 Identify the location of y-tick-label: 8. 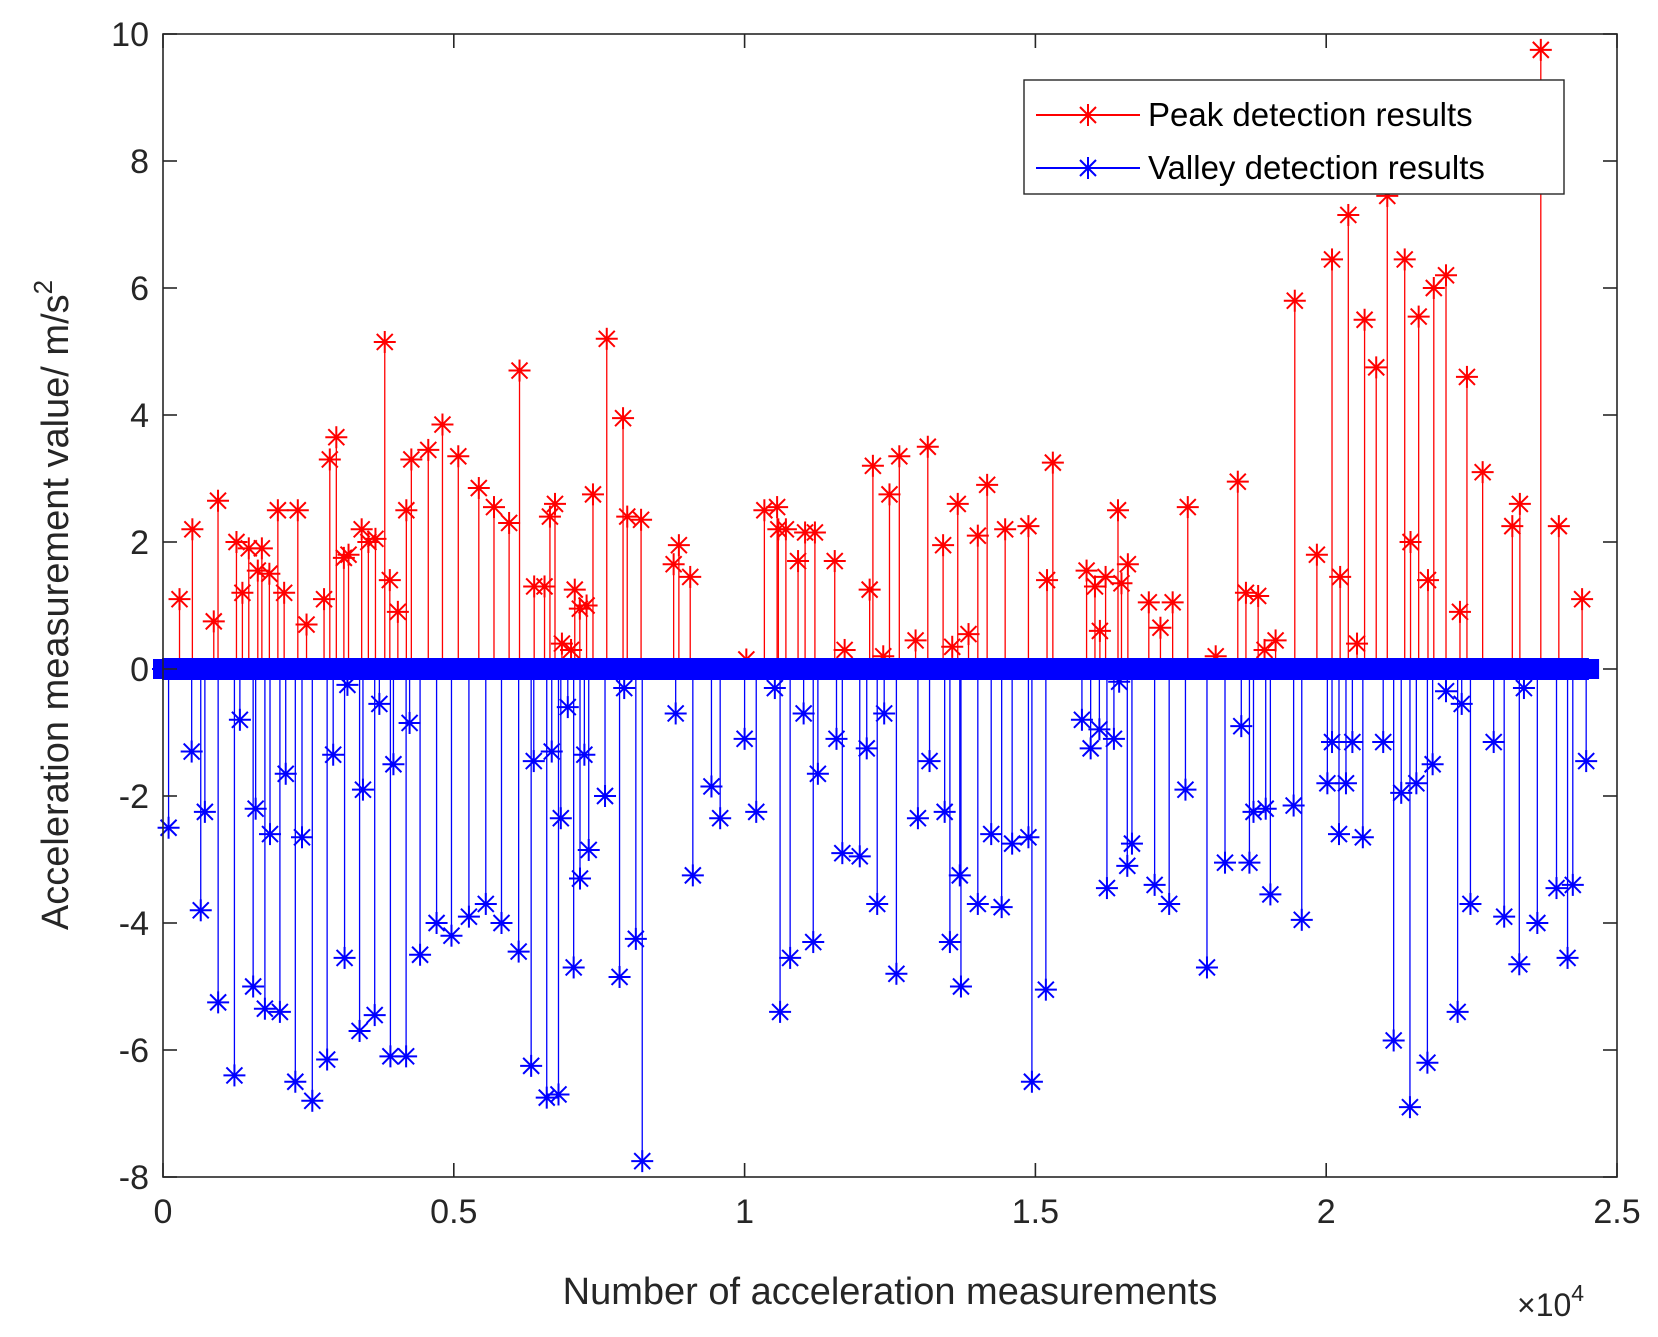
(139, 162).